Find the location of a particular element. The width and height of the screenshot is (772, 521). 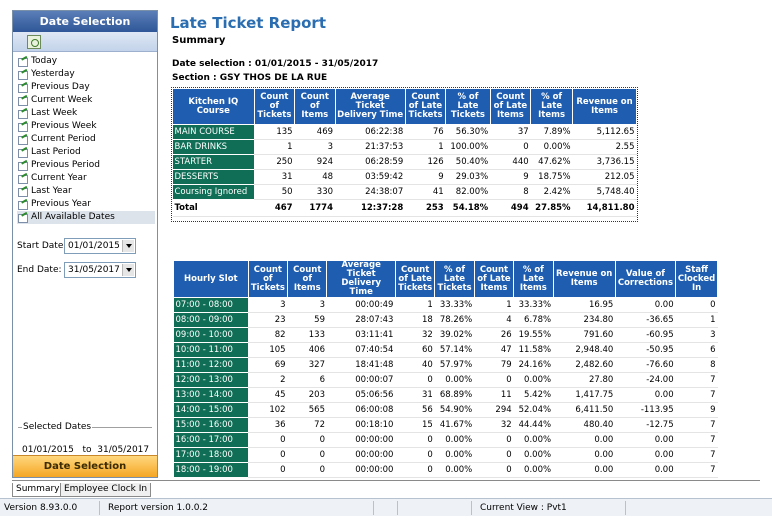

table-cell: 7 is located at coordinates (696, 440).